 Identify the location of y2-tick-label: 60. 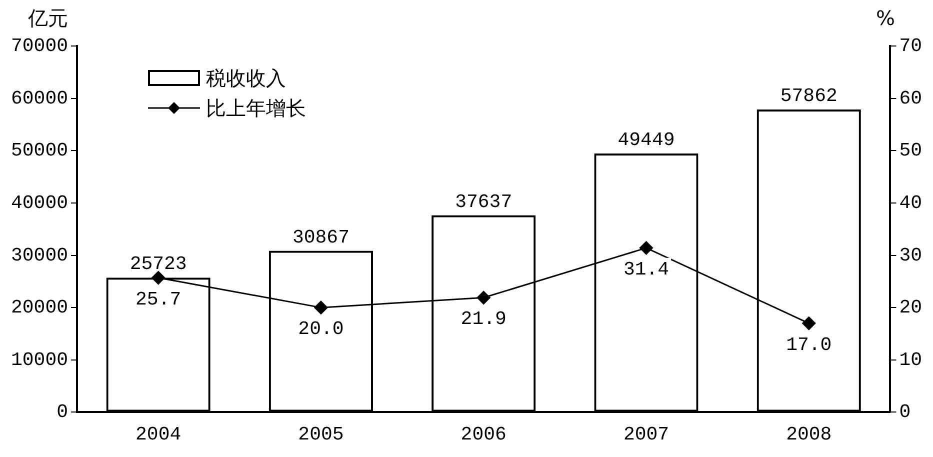
(910, 98).